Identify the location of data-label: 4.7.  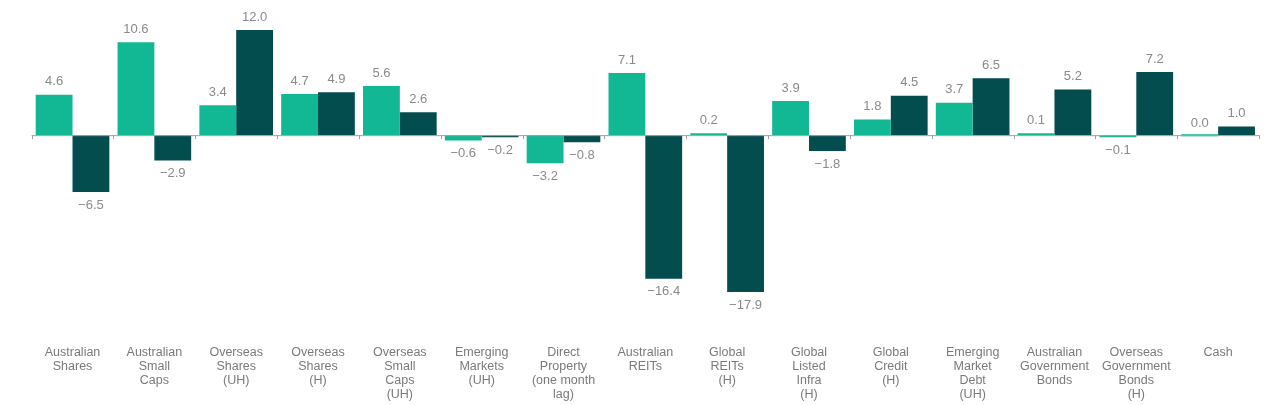
(299, 80).